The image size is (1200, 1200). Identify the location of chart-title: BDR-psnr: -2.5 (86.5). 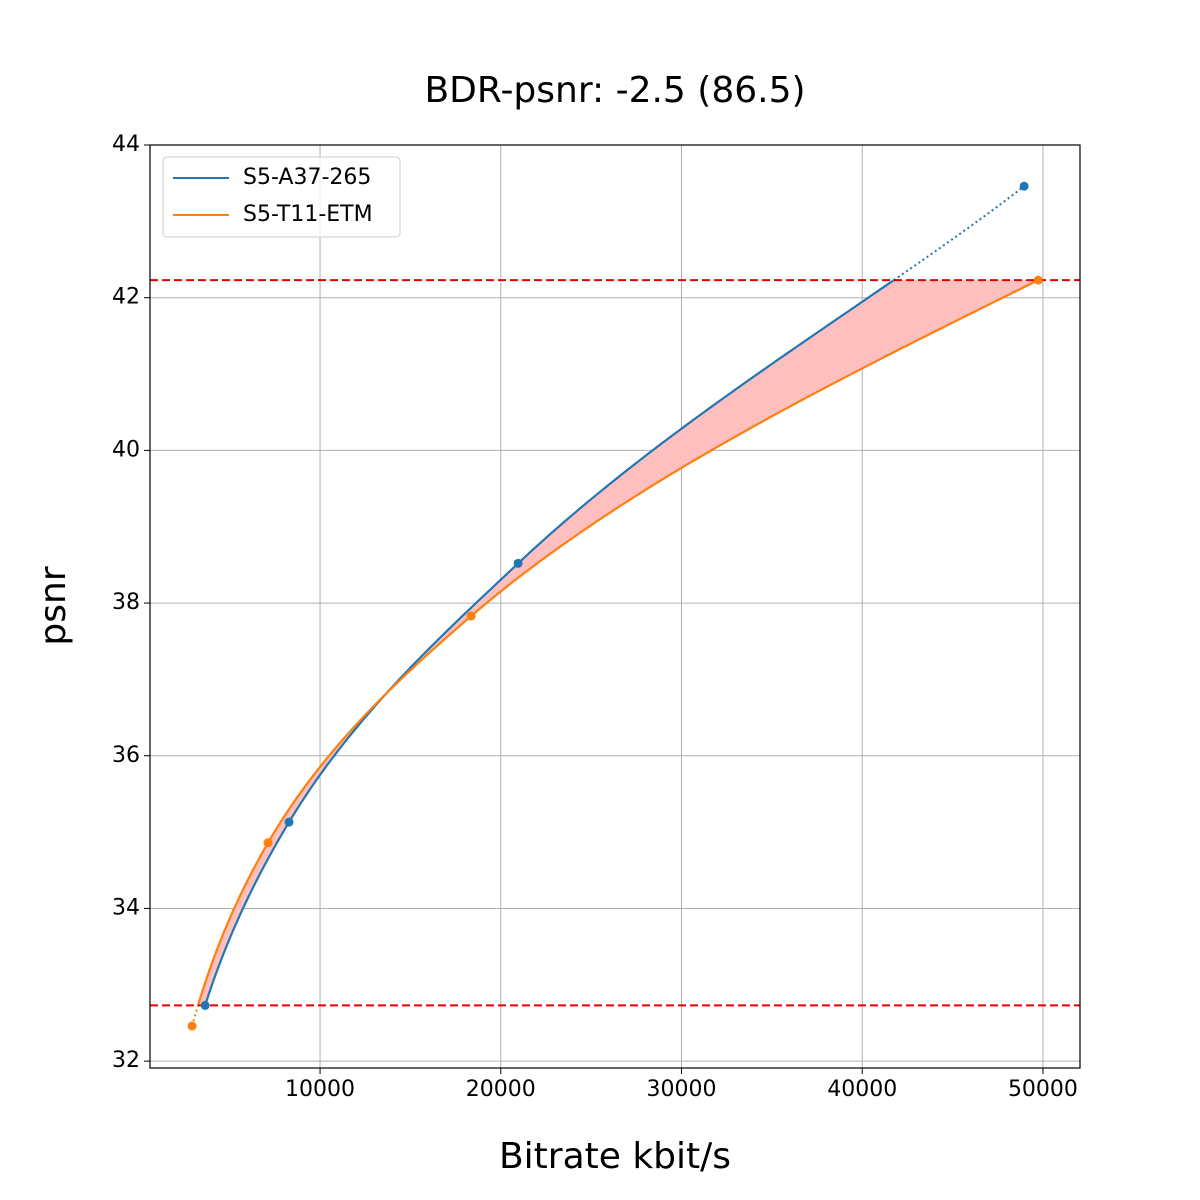
(614, 90).